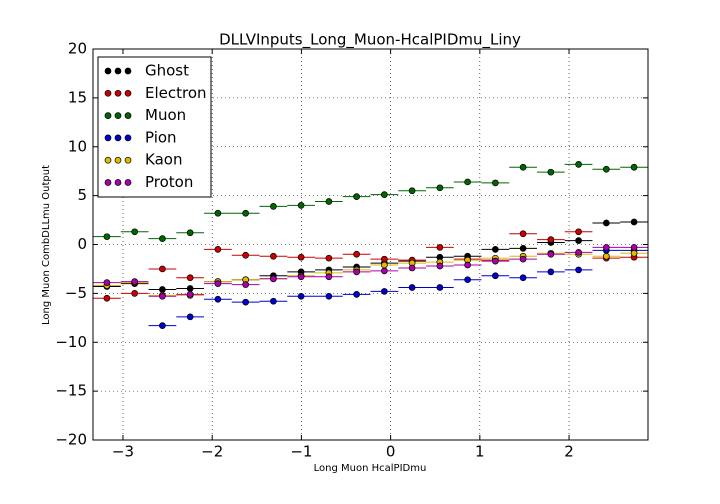 This screenshot has height=504, width=720. What do you see at coordinates (163, 160) in the screenshot?
I see `legend-label: Kaon` at bounding box center [163, 160].